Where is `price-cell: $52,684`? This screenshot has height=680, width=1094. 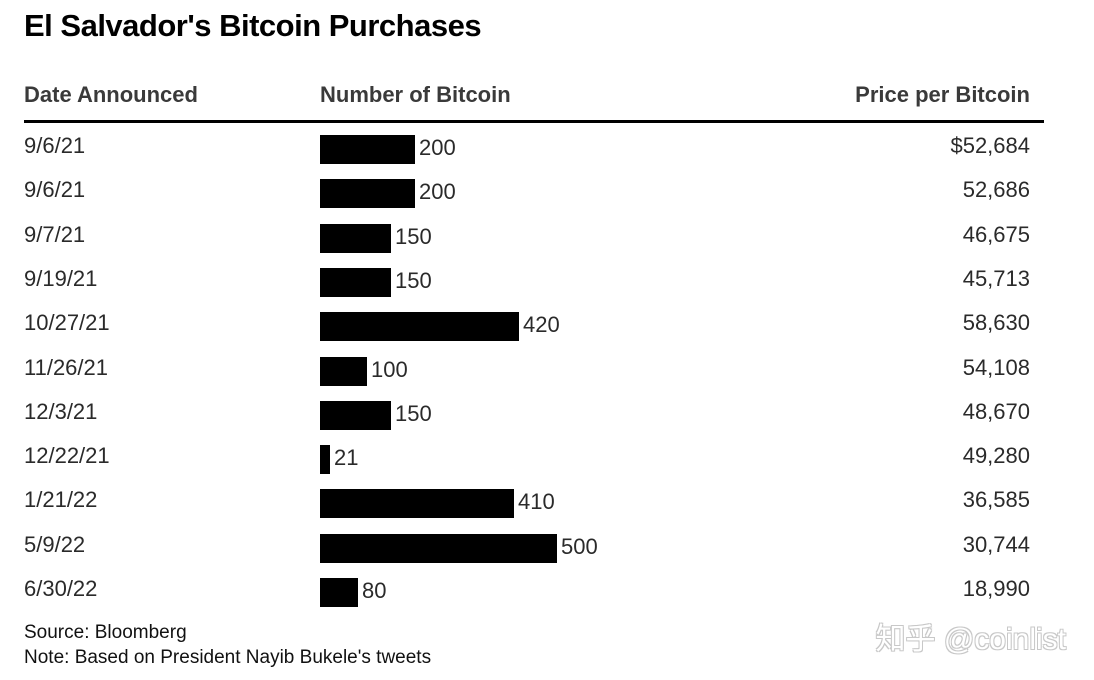 price-cell: $52,684 is located at coordinates (990, 145).